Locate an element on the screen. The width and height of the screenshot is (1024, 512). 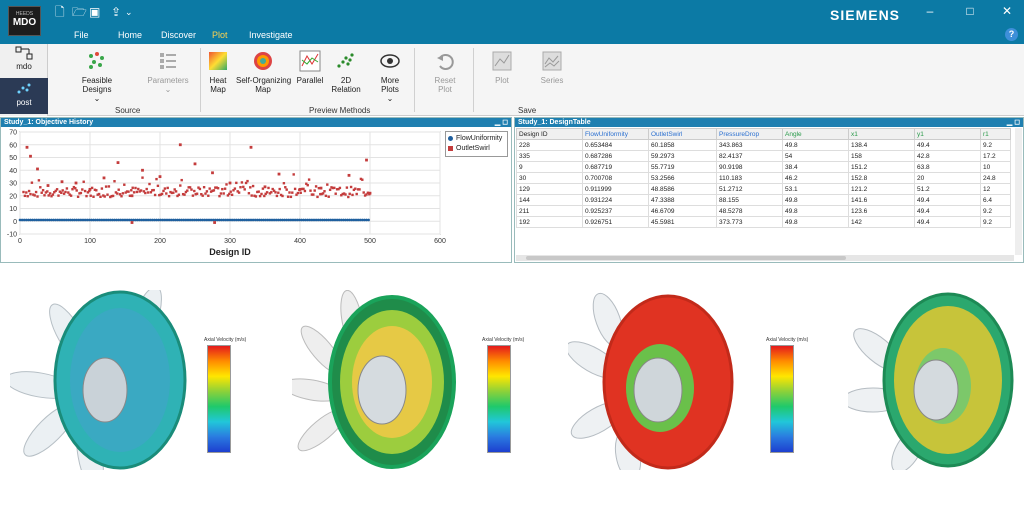
table-row: 144 0.931224 47.3388 88.155 49.8 141.6 49.4 6.4 is located at coordinates (763, 200).